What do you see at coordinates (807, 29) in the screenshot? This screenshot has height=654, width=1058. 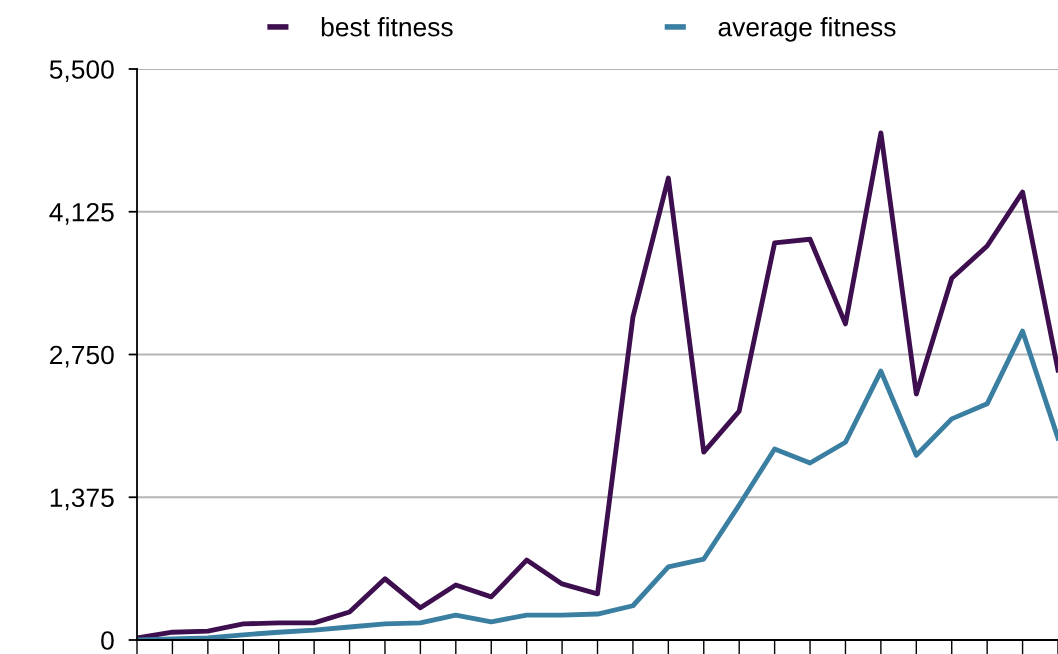 I see `legend-label: average fitness` at bounding box center [807, 29].